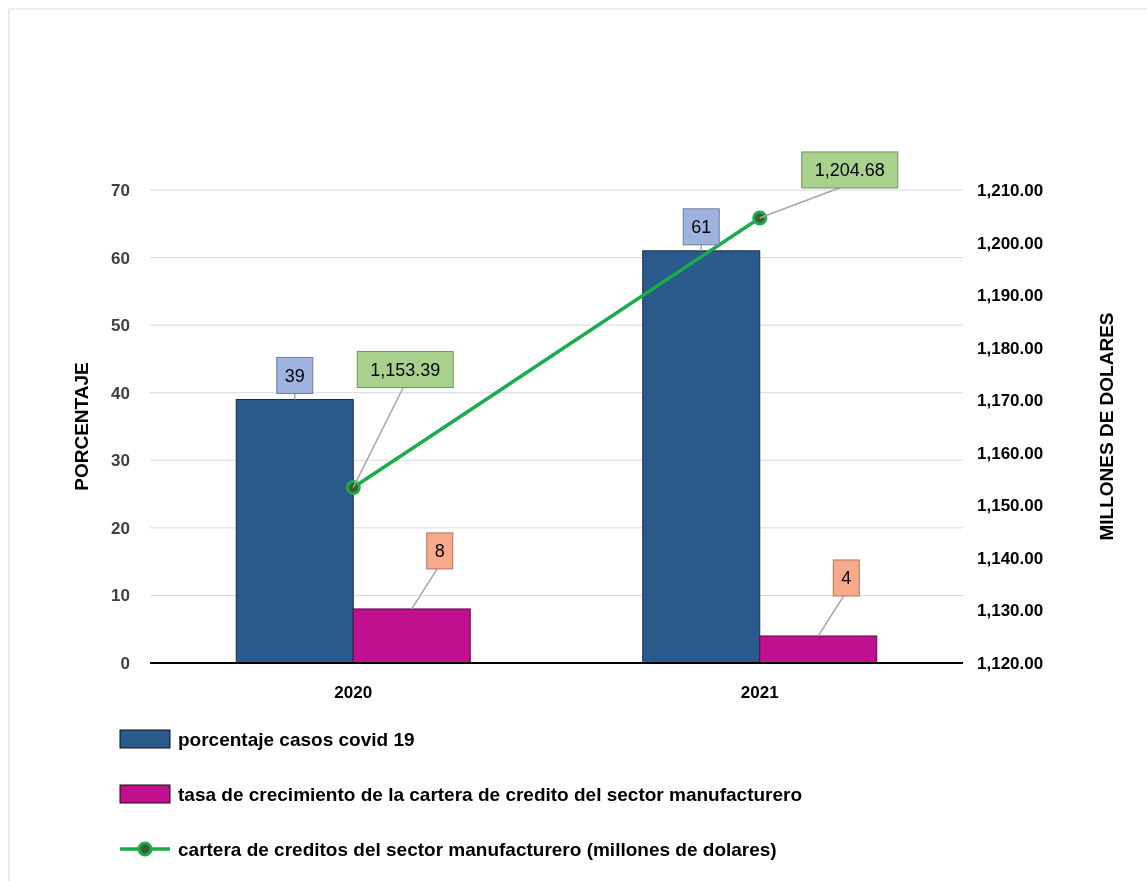 This screenshot has height=881, width=1147. Describe the element at coordinates (405, 369) in the screenshot. I see `data-label: 1,153.39` at that location.